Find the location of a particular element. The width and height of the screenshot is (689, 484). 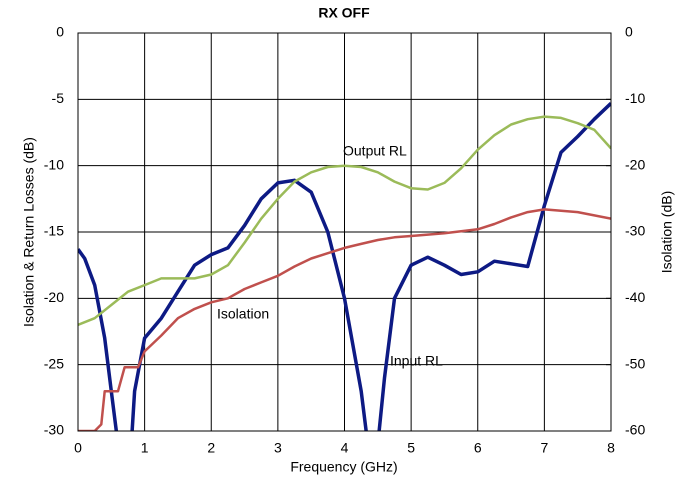

x-tick-label: 2 is located at coordinates (211, 448).